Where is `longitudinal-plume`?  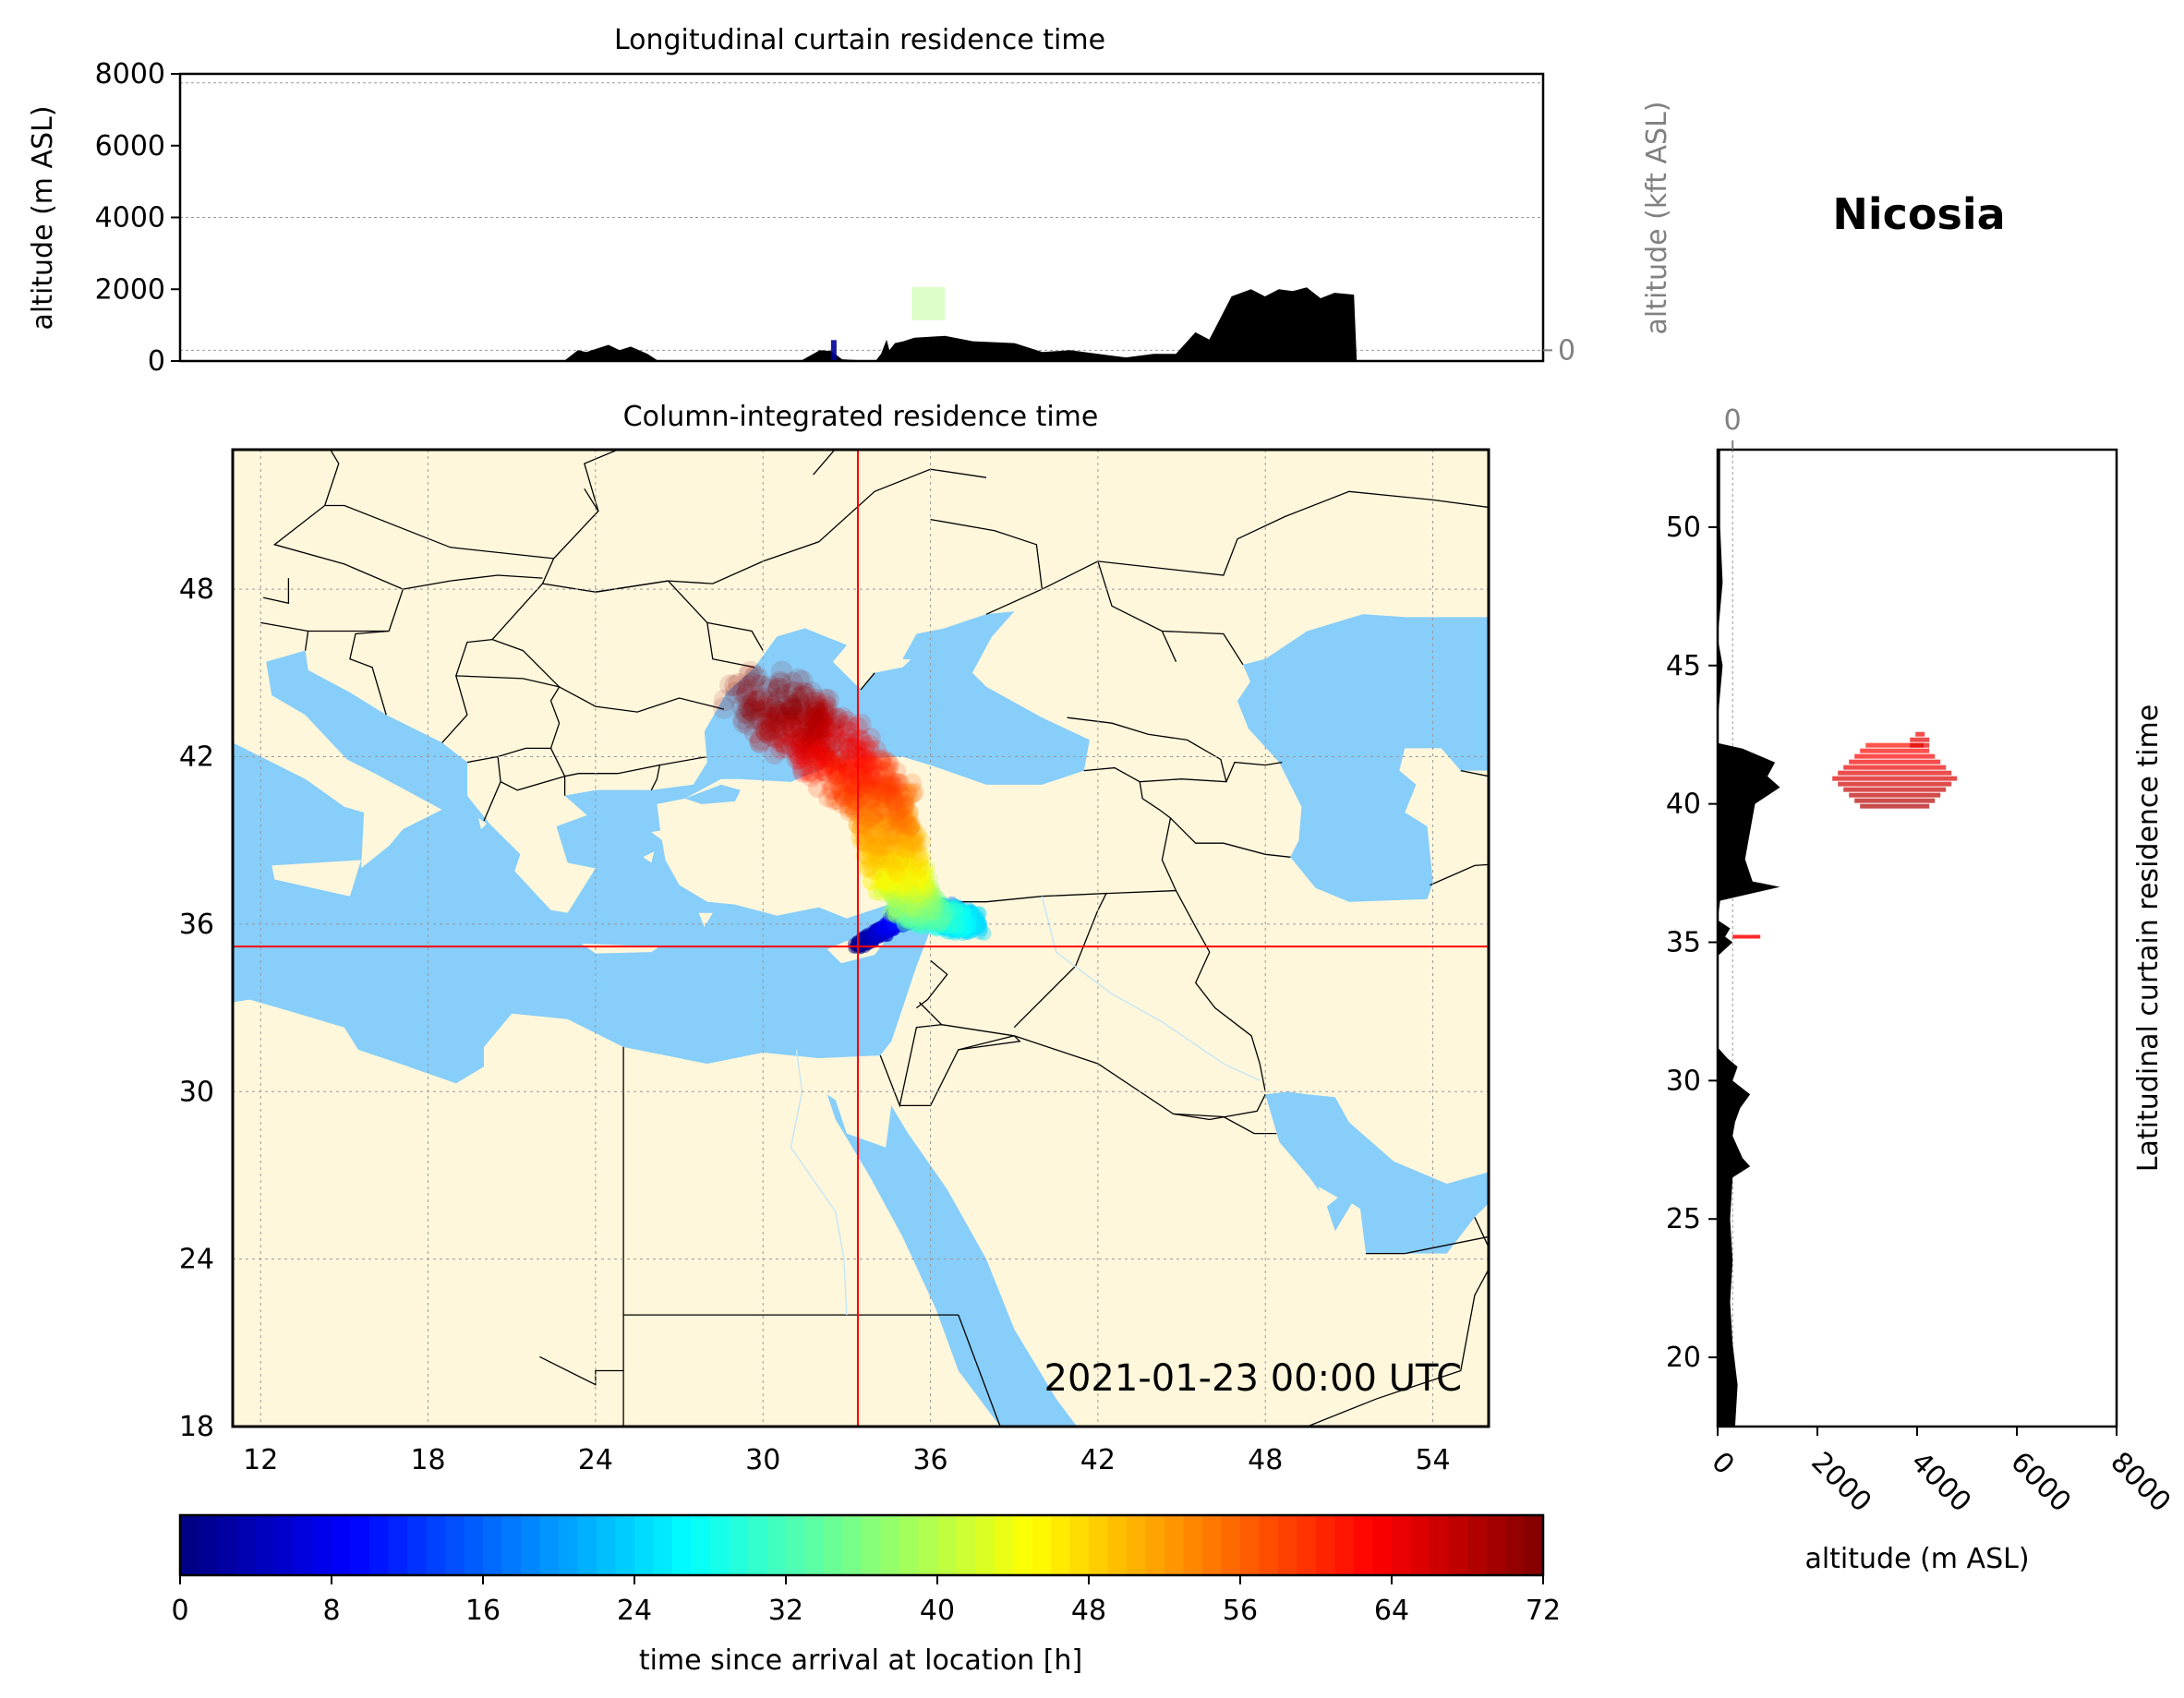 longitudinal-plume is located at coordinates (888, 323).